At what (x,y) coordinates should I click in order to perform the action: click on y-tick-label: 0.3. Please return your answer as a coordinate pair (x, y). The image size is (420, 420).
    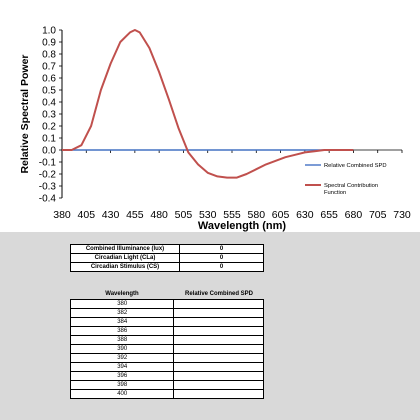
    Looking at the image, I should click on (49, 115).